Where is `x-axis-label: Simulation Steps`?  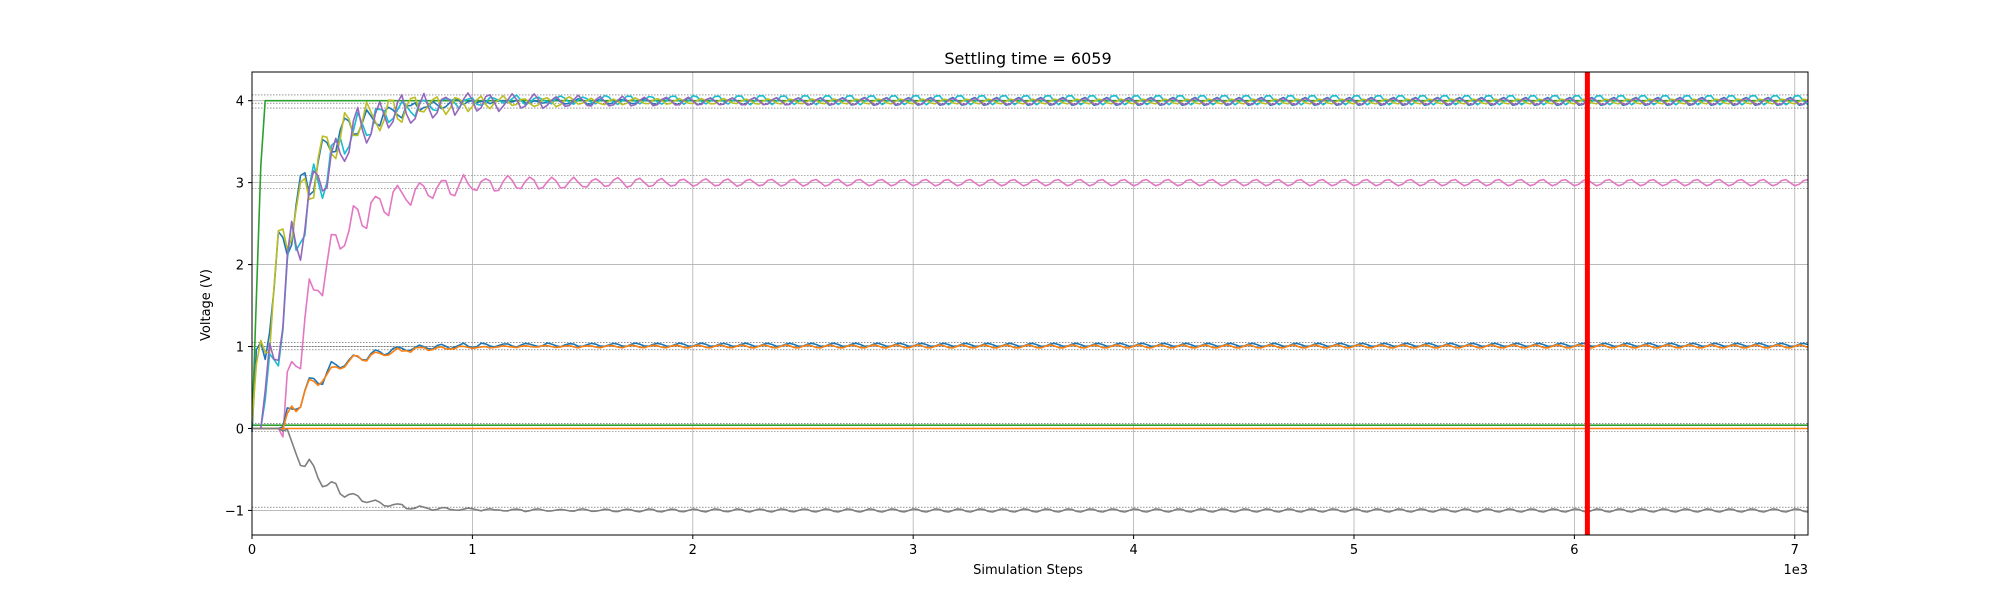
x-axis-label: Simulation Steps is located at coordinates (1028, 570).